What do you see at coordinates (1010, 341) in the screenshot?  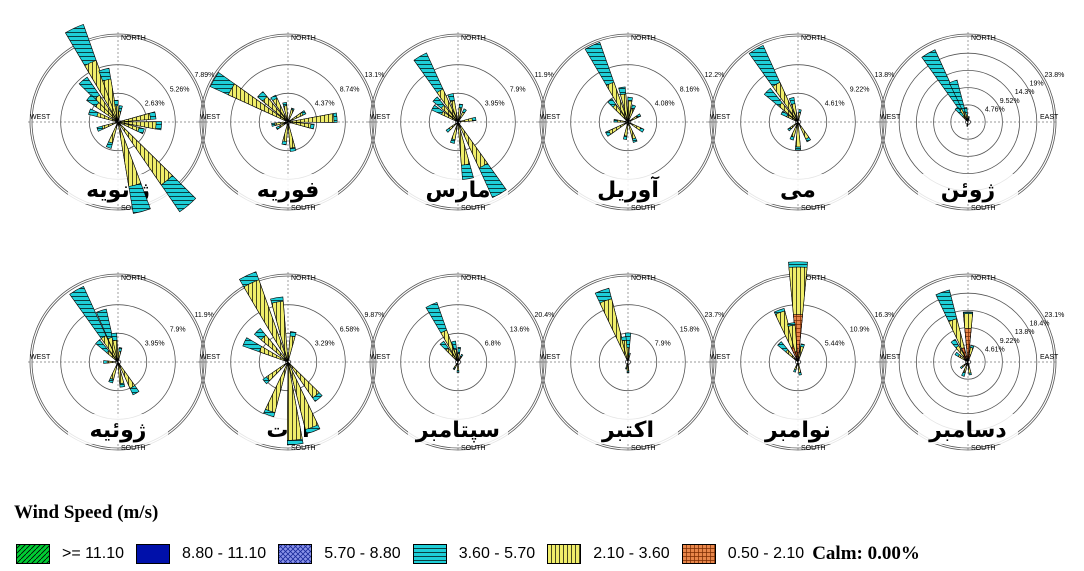 I see `ring-label: 9.22%` at bounding box center [1010, 341].